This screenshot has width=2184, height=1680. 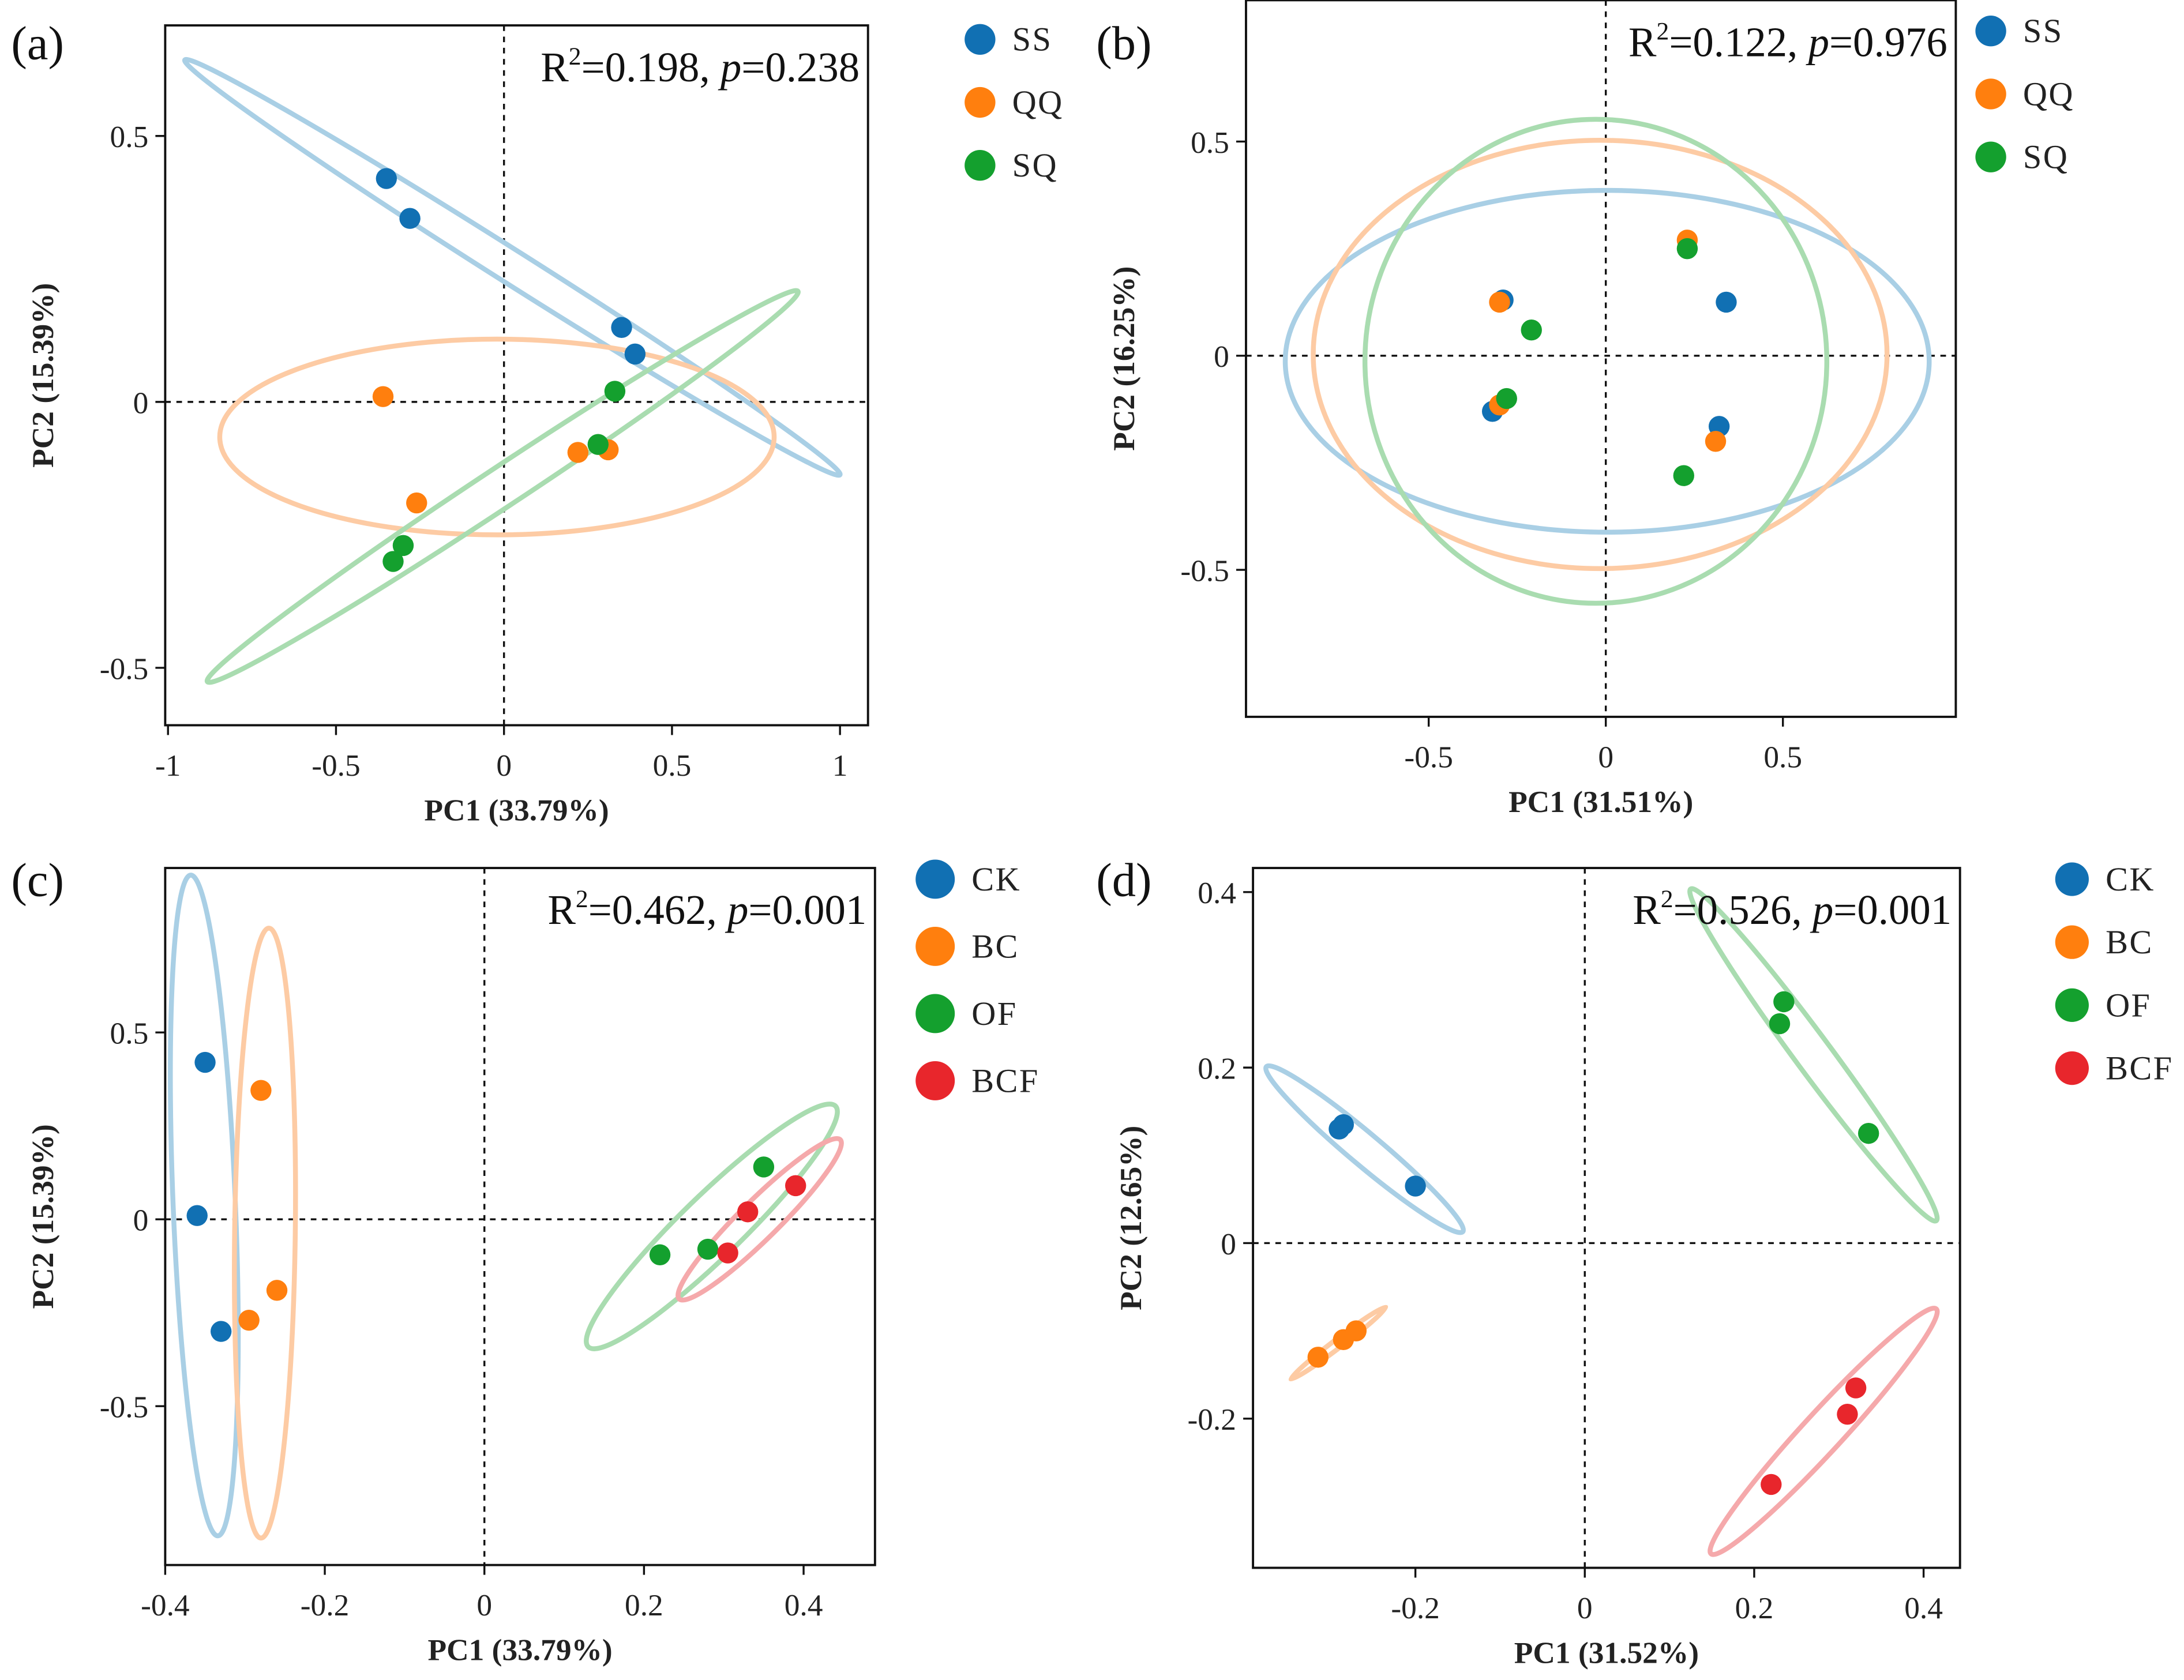 I want to click on panel-label: (c), so click(x=37, y=881).